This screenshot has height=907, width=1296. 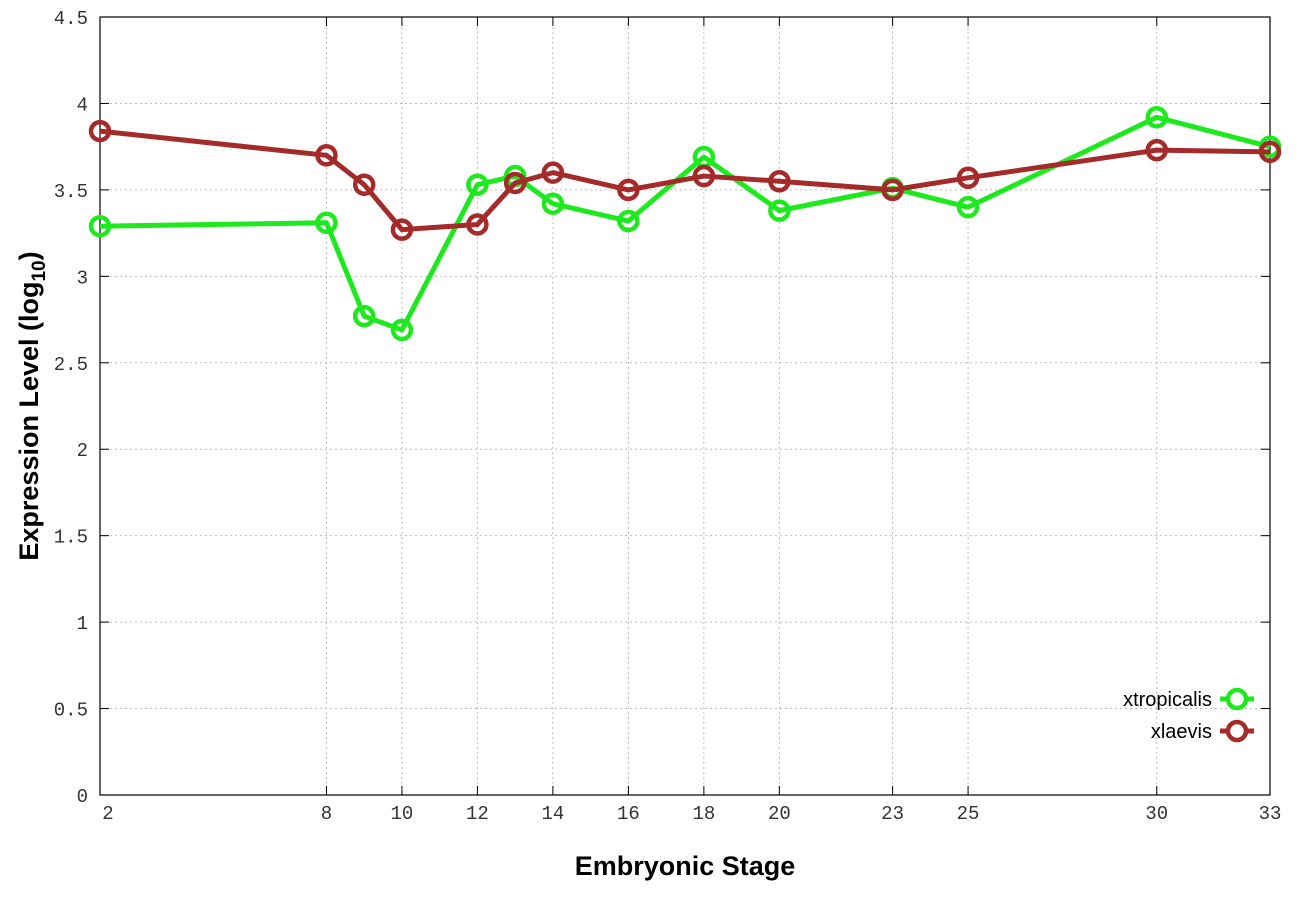 I want to click on x-tick-label: 10, so click(x=402, y=814).